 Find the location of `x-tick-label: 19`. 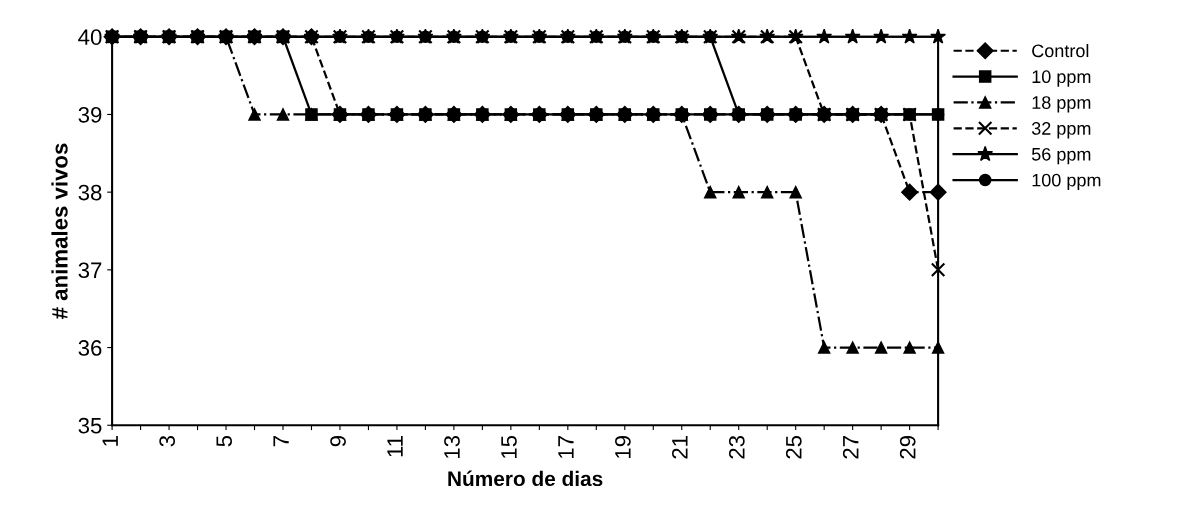

x-tick-label: 19 is located at coordinates (623, 447).